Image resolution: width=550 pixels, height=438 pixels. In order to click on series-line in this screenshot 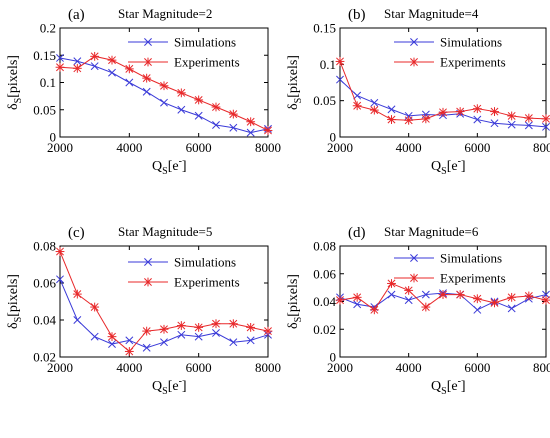, I will do `click(164, 314)`.